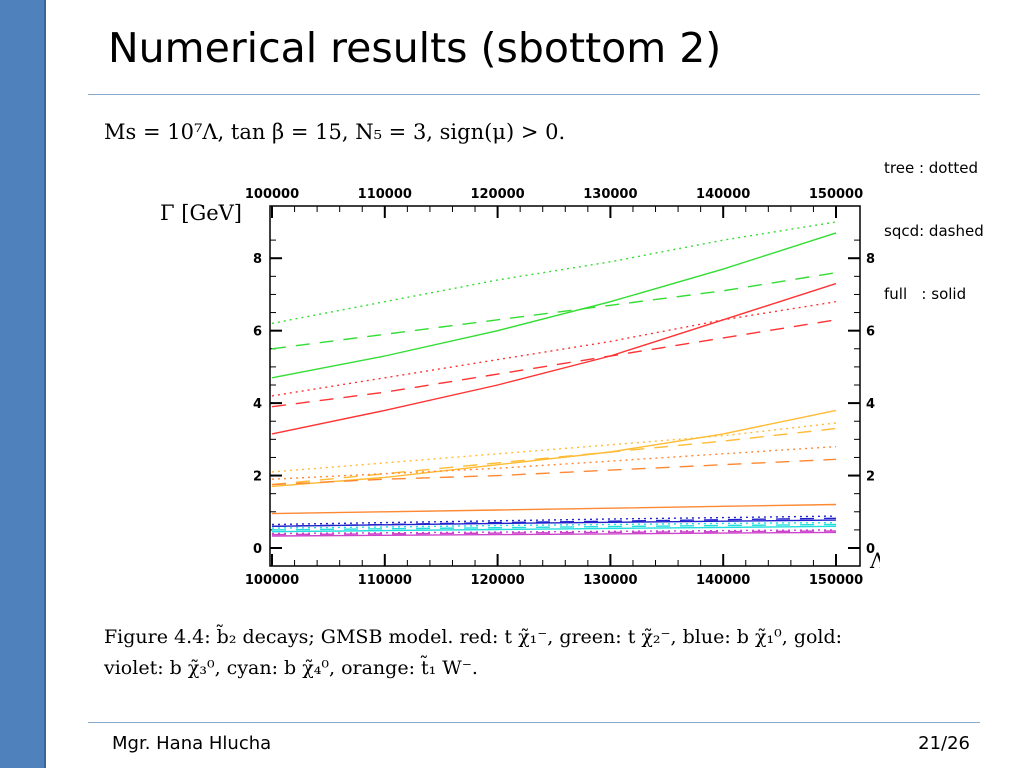  Describe the element at coordinates (870, 259) in the screenshot. I see `y-tick-label-right: 8` at that location.